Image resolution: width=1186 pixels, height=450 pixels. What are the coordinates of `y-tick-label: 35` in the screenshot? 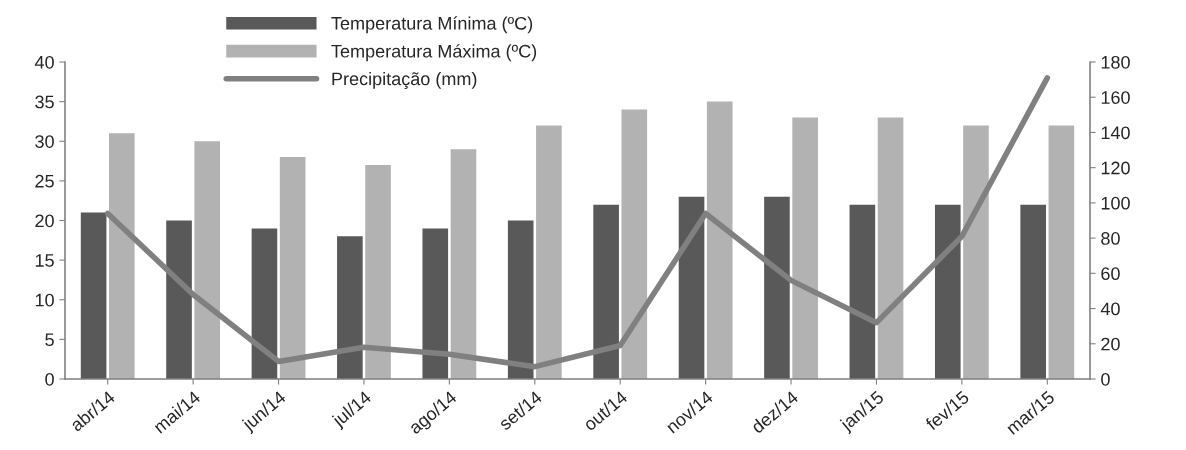 It's located at (44, 102).